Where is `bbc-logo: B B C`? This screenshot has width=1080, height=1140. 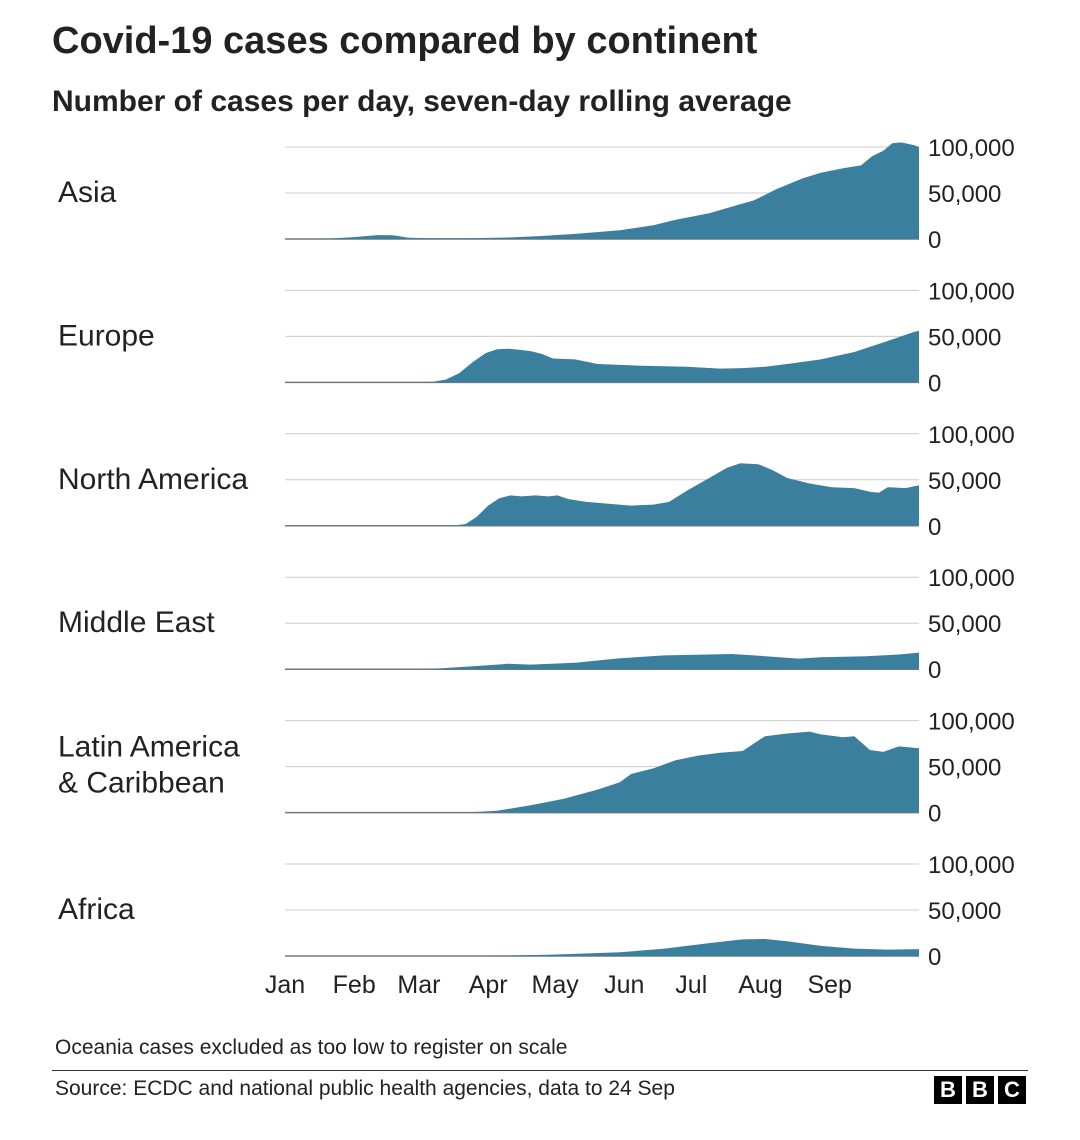 bbc-logo: B B C is located at coordinates (980, 1090).